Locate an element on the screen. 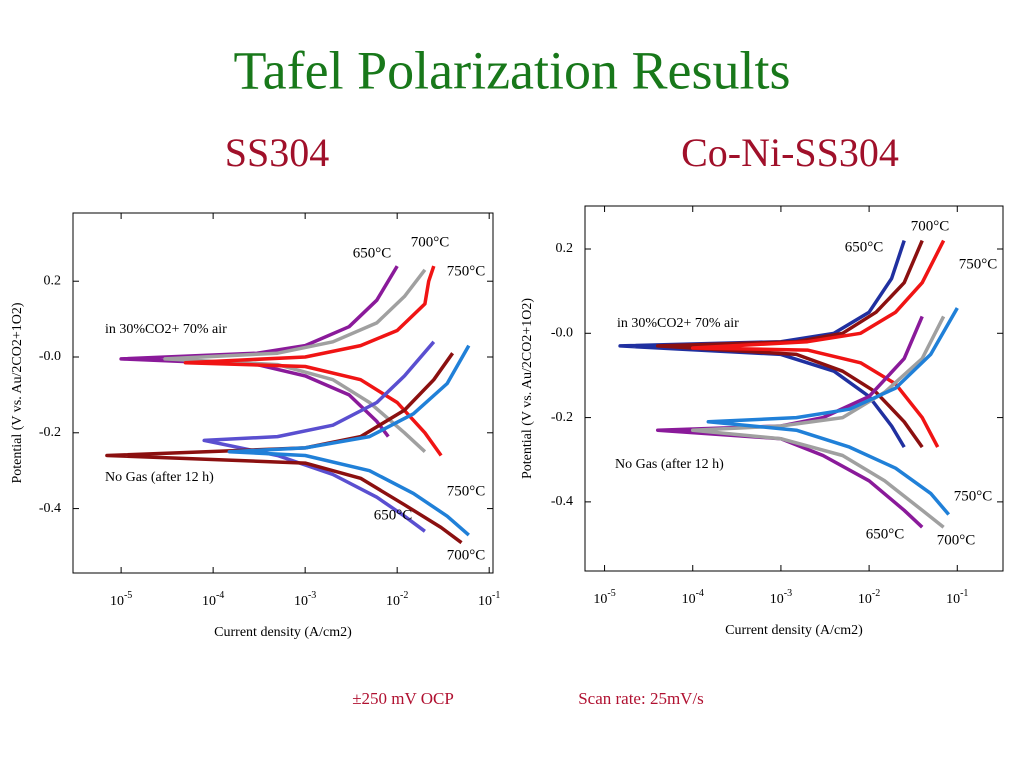 This screenshot has width=1024, height=768. slide-title: Tafel Polarization Results is located at coordinates (511, 70).